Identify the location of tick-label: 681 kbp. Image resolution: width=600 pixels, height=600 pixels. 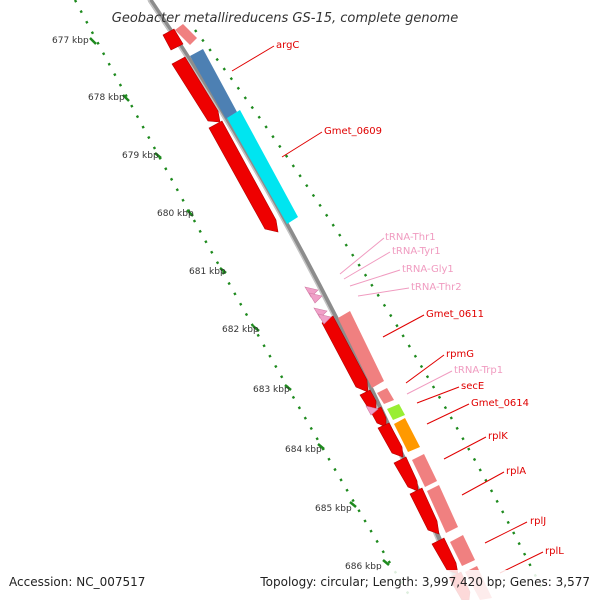
(207, 272).